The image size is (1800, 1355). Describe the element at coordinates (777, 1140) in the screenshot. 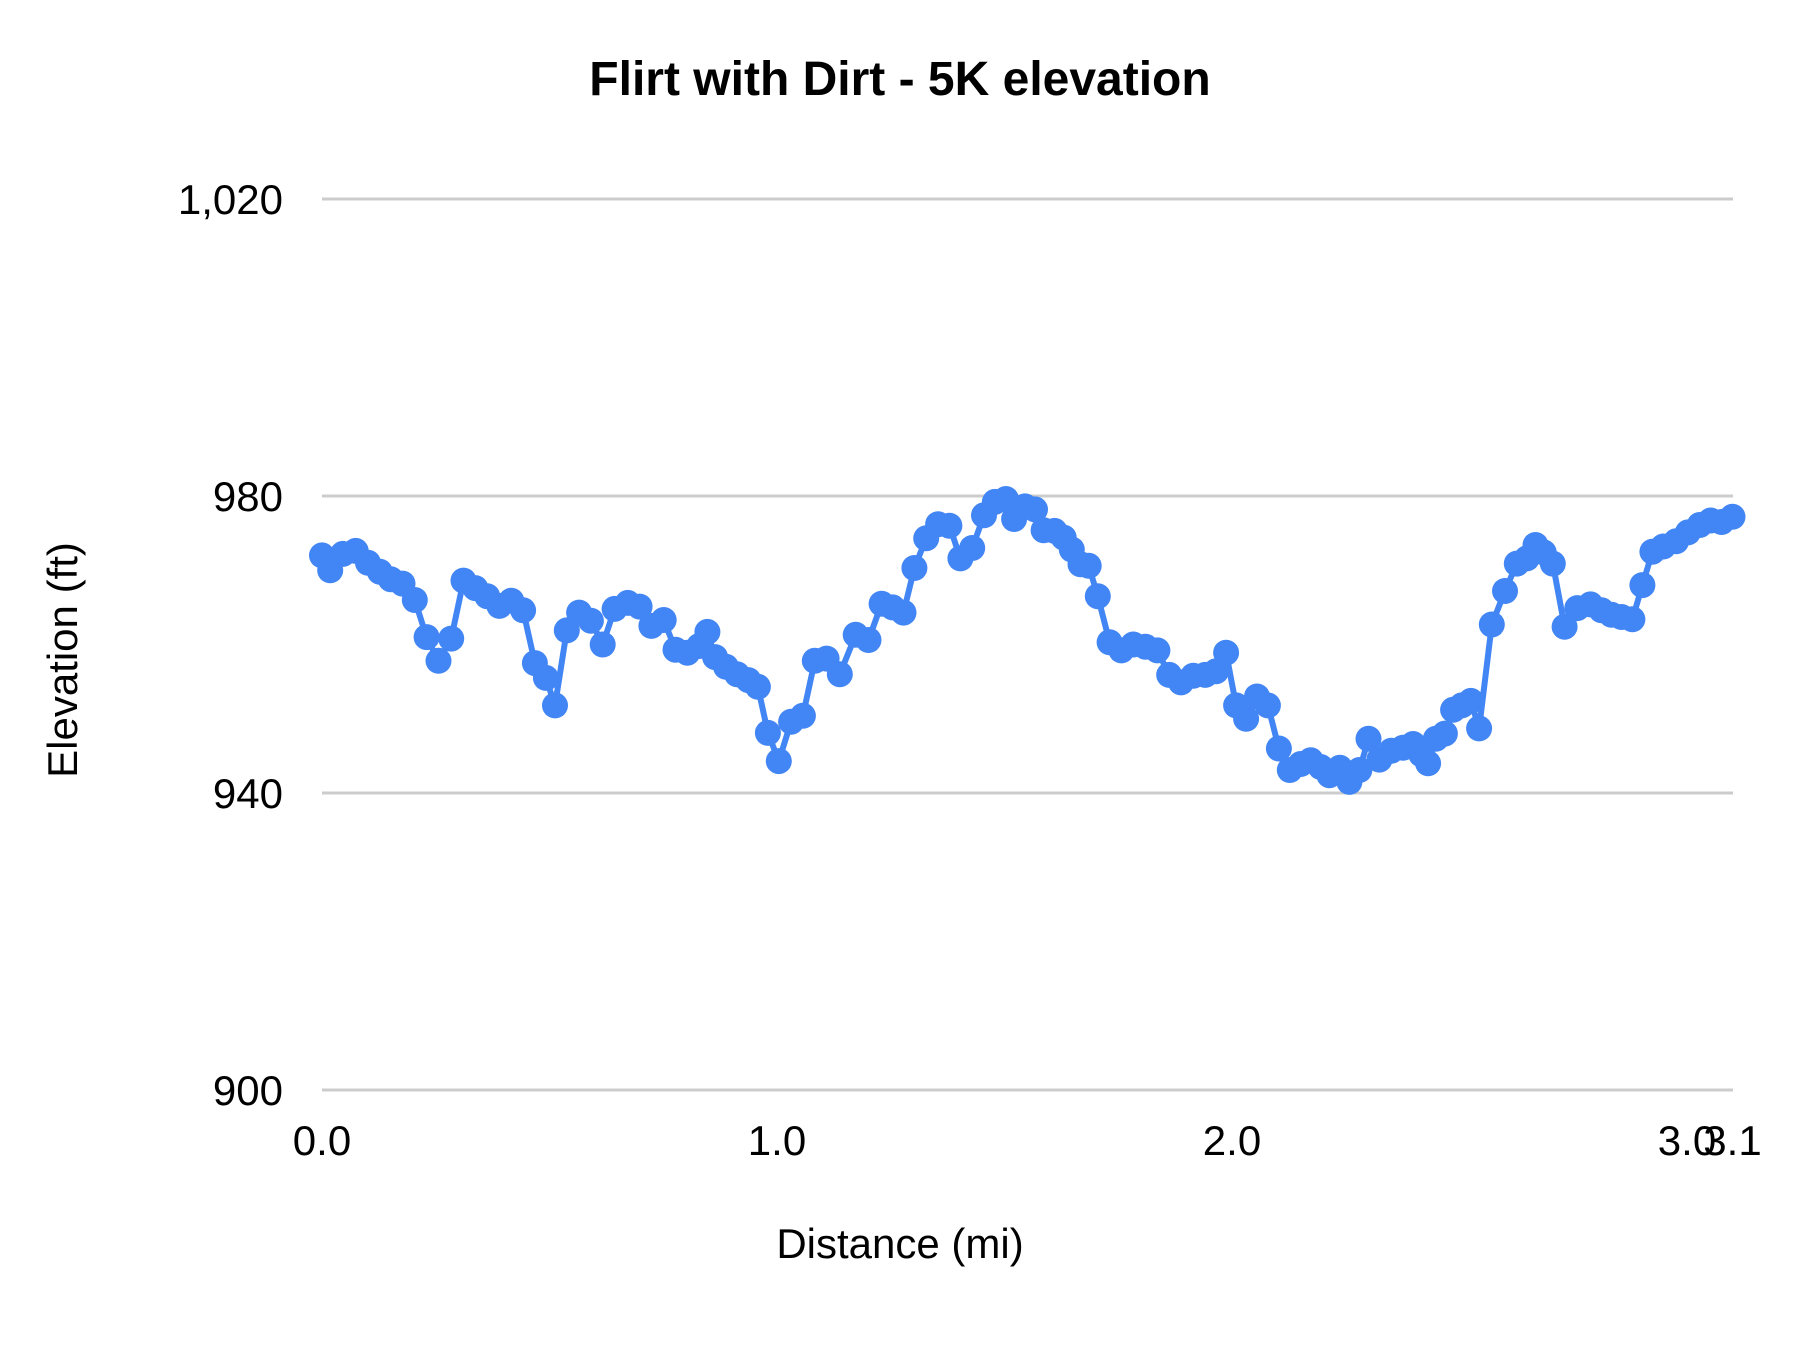

I see `x-tick-label-1.0: 1.0` at that location.